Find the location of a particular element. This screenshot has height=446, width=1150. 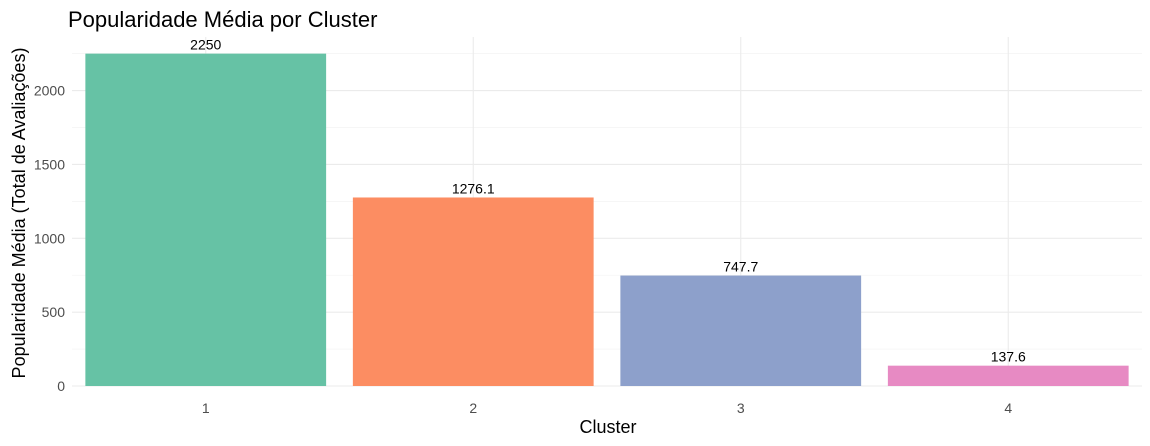

y-tick-label: 2000 is located at coordinates (49, 91).